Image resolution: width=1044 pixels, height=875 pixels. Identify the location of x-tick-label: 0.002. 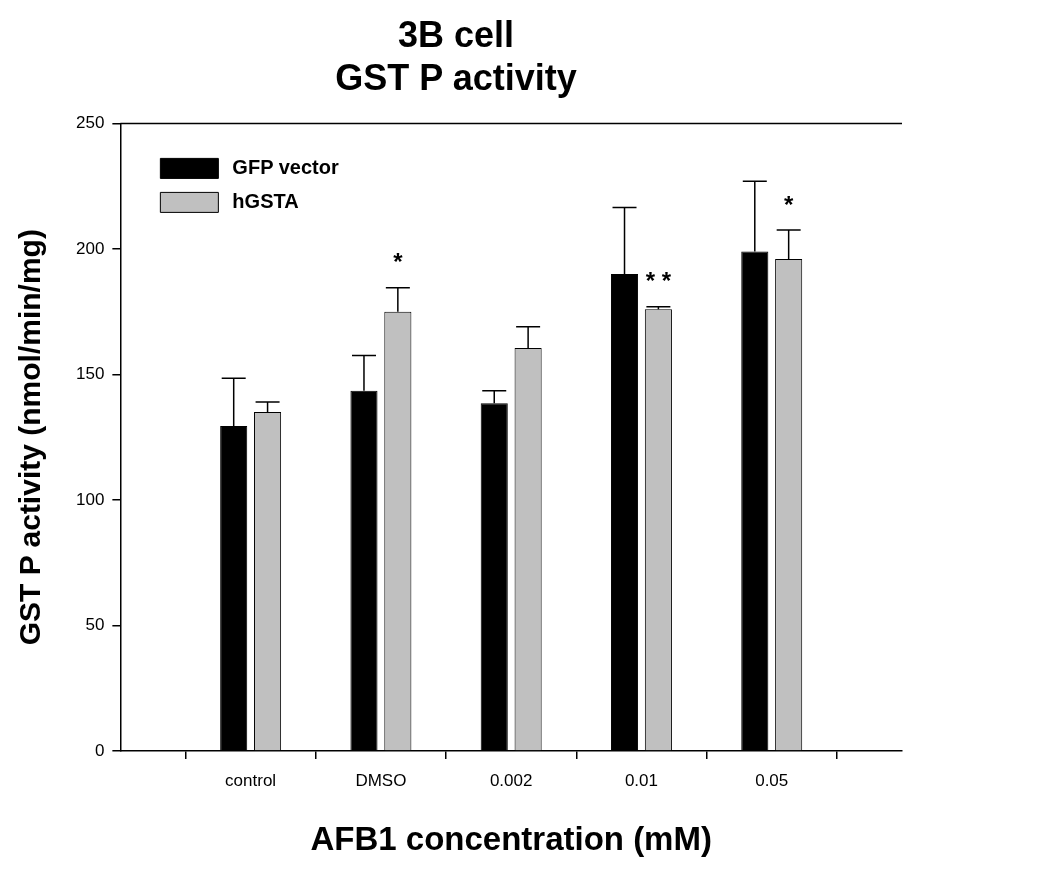
(511, 780).